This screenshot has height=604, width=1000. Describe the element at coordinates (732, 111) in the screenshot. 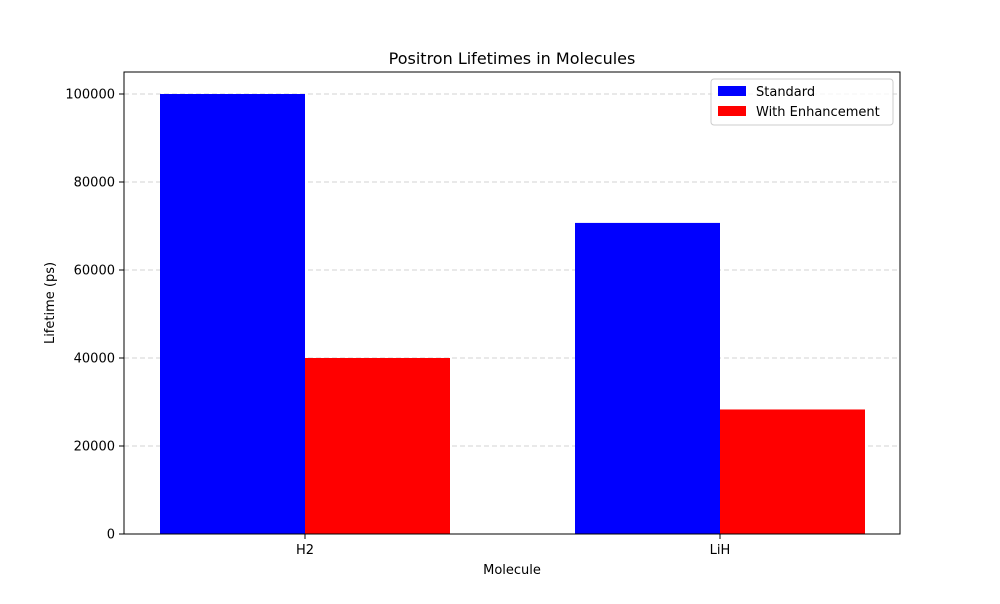

I see `legend-swatch-with-enhancement` at that location.